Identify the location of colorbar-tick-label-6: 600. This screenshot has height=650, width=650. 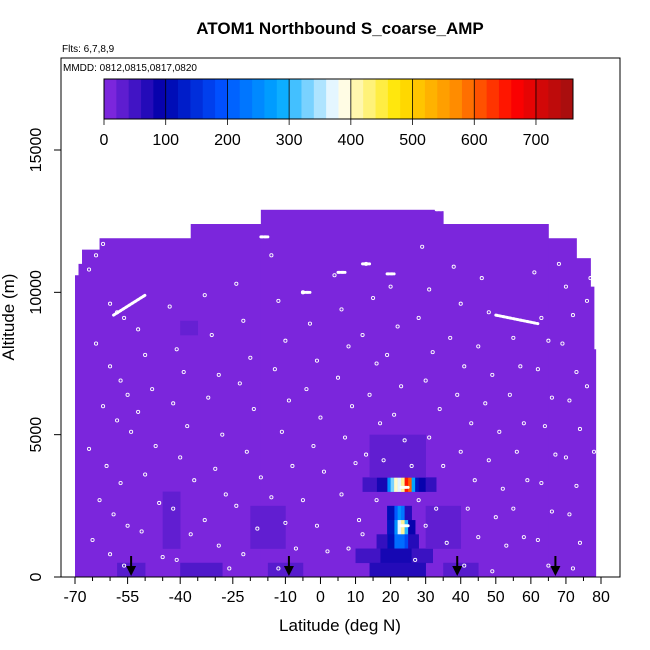
(474, 140).